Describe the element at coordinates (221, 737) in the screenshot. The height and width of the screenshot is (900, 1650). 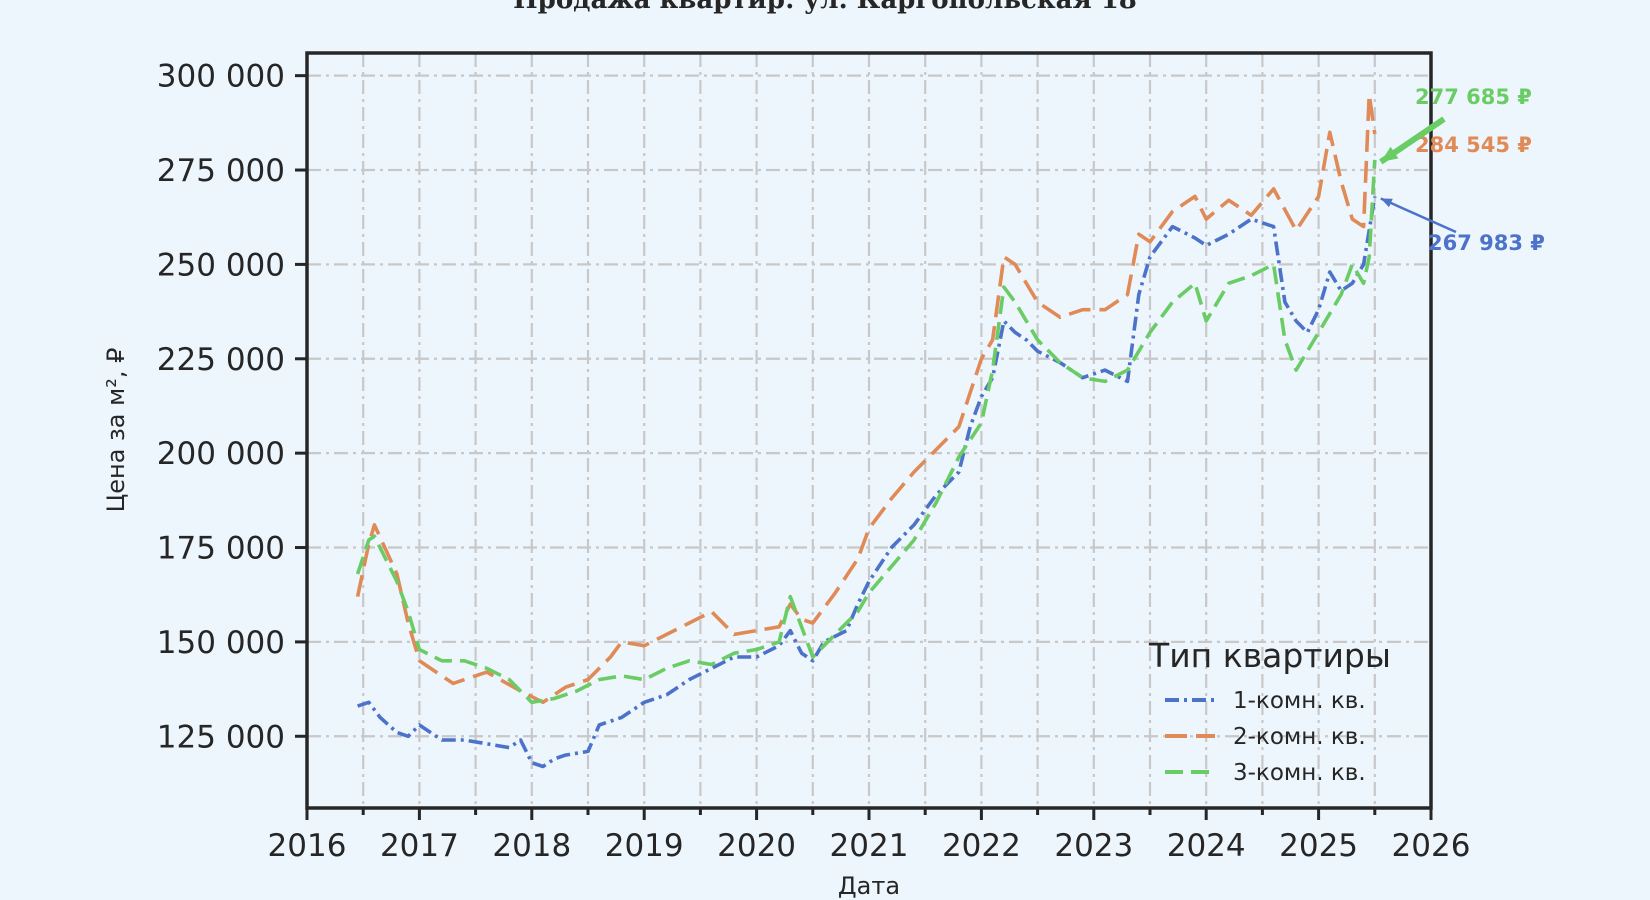
I see `y-tick-label: 125 000` at that location.